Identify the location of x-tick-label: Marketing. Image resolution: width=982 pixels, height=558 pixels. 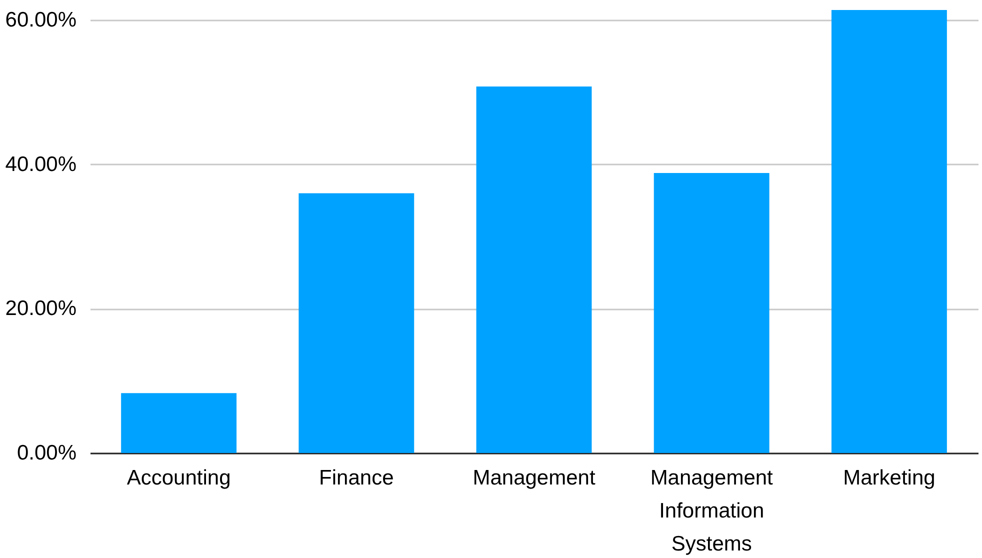
(889, 478).